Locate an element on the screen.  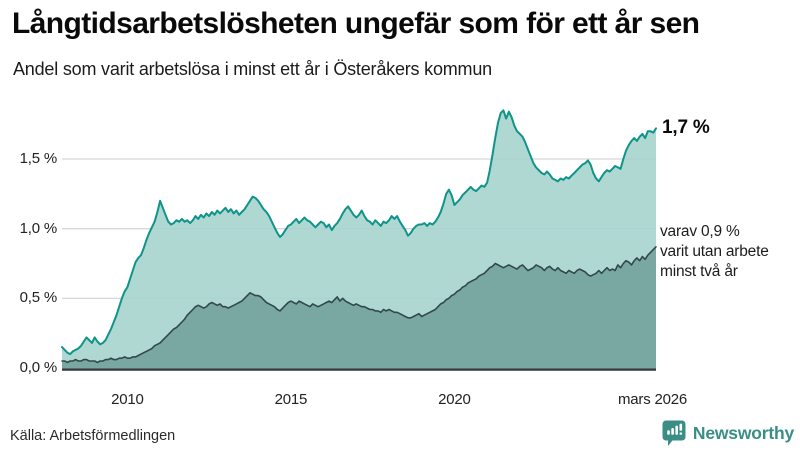
y-tick-label: 1,0 % is located at coordinates (38, 228).